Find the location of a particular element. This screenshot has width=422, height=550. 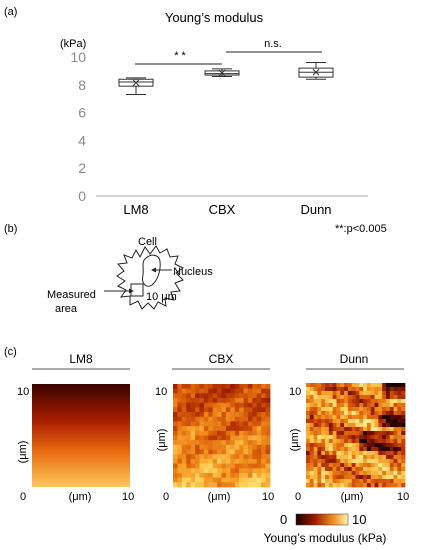

y-tick-label: 6 is located at coordinates (82, 113).